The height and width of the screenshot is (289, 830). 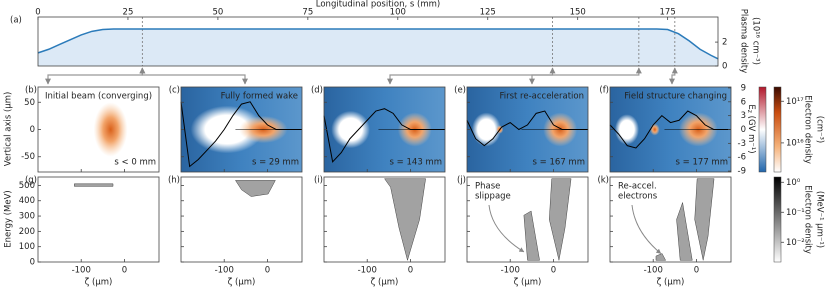 What do you see at coordinates (488, 13) in the screenshot?
I see `x-tick-label: 125` at bounding box center [488, 13].